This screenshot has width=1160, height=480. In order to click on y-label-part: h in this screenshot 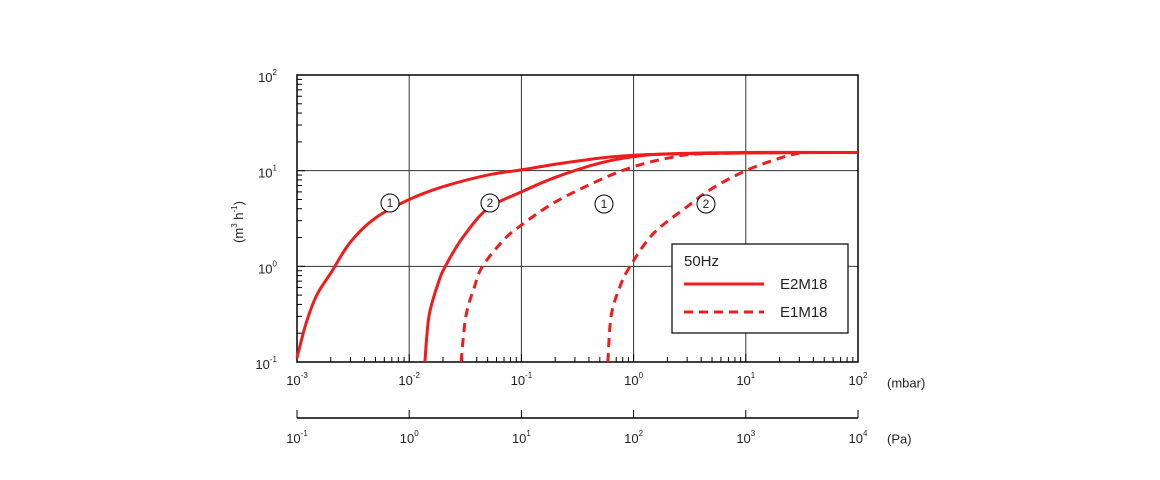, I will do `click(238, 218)`.